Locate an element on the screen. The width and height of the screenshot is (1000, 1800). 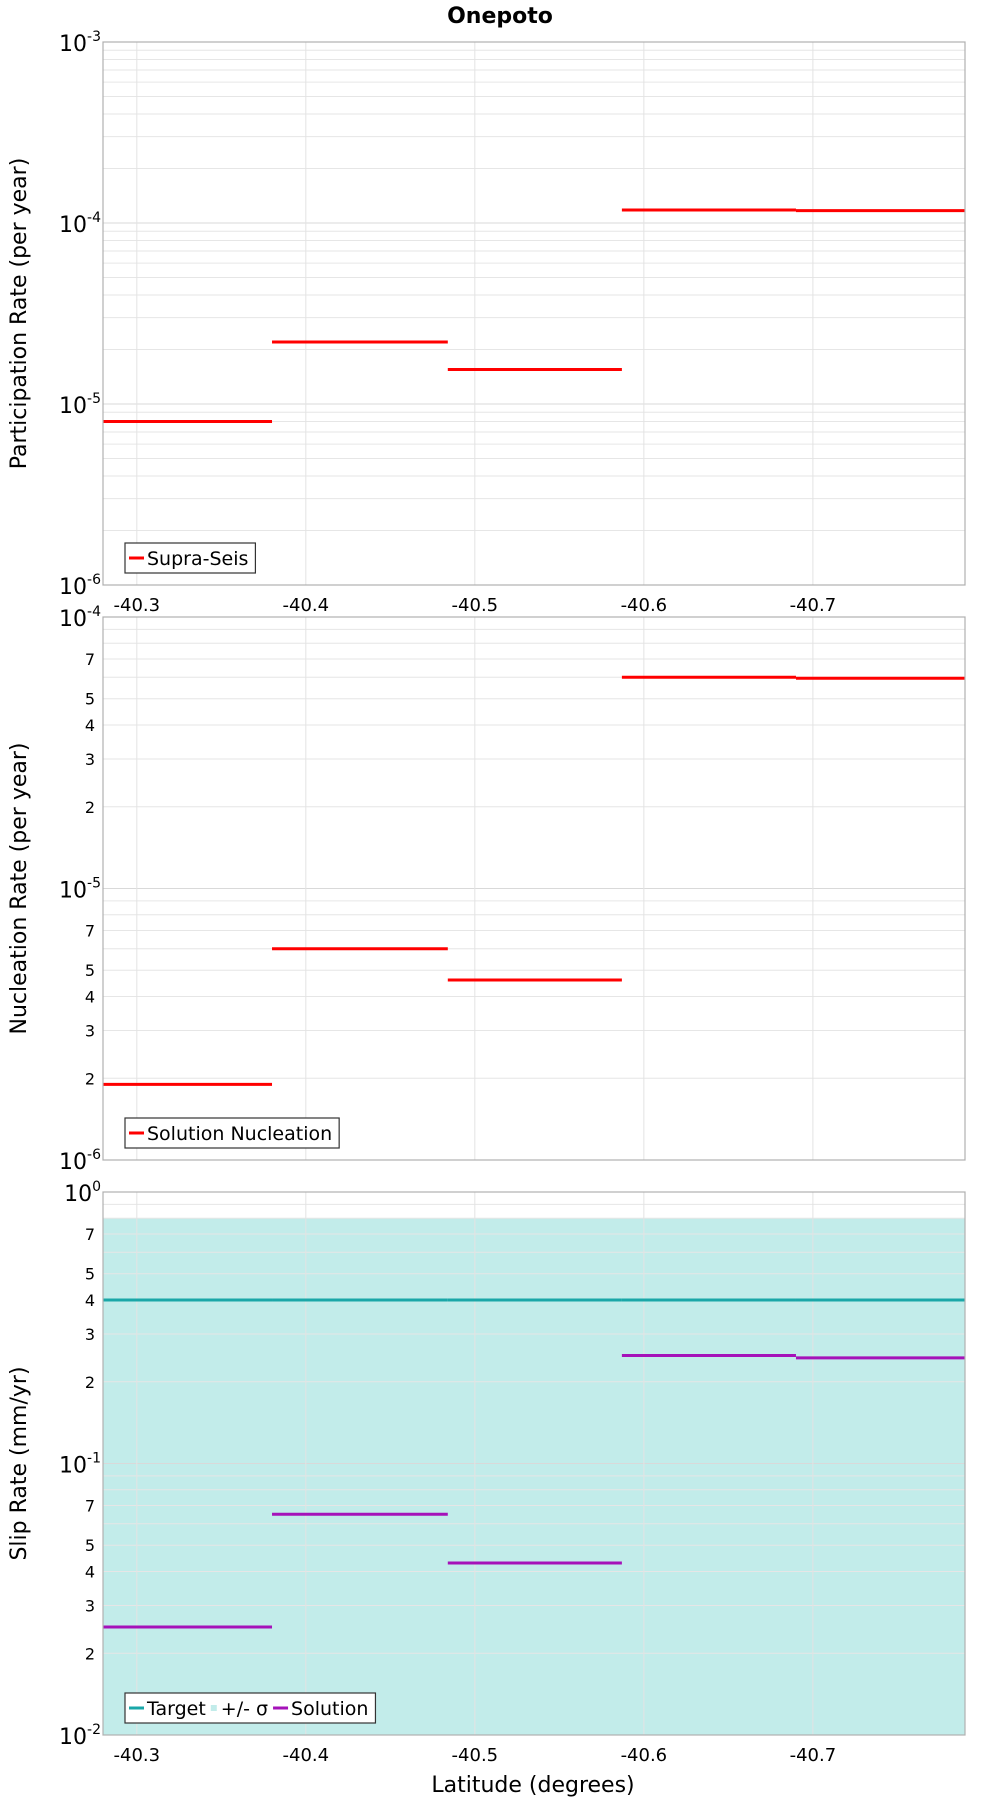
legend-item: Solution is located at coordinates (320, 1709).